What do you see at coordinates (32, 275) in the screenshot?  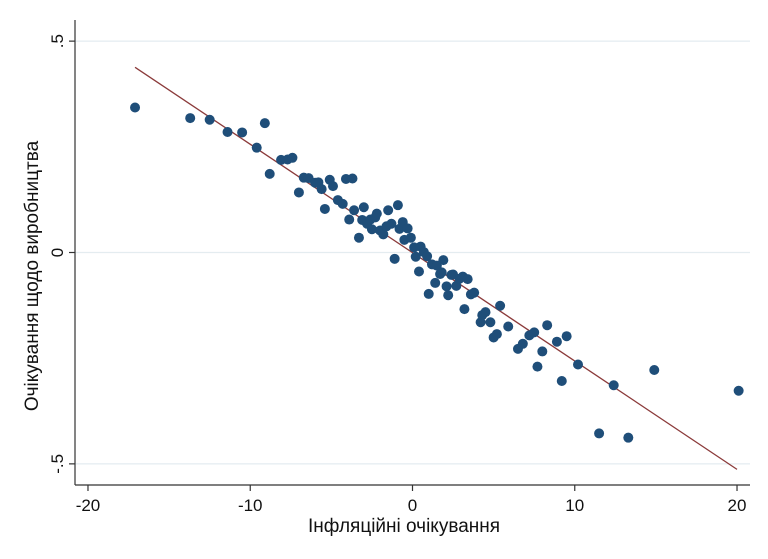 I see `y-axis-title: Очікування щодо виробництва` at bounding box center [32, 275].